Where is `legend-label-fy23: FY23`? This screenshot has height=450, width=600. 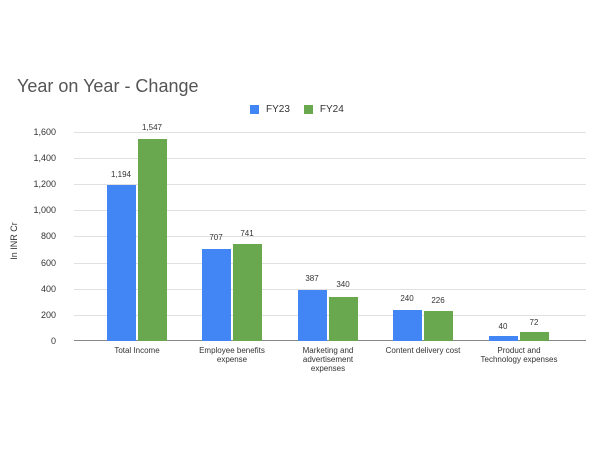
legend-label-fy23: FY23 is located at coordinates (278, 109).